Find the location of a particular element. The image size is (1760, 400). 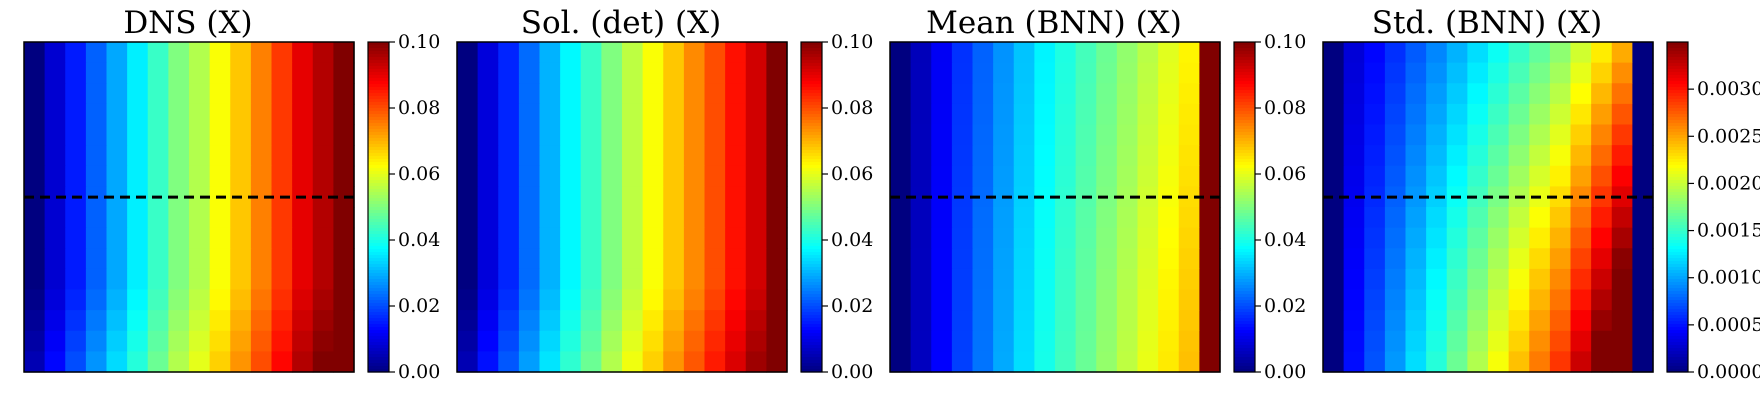

colorbar-tick-label: 0.06 is located at coordinates (852, 174).